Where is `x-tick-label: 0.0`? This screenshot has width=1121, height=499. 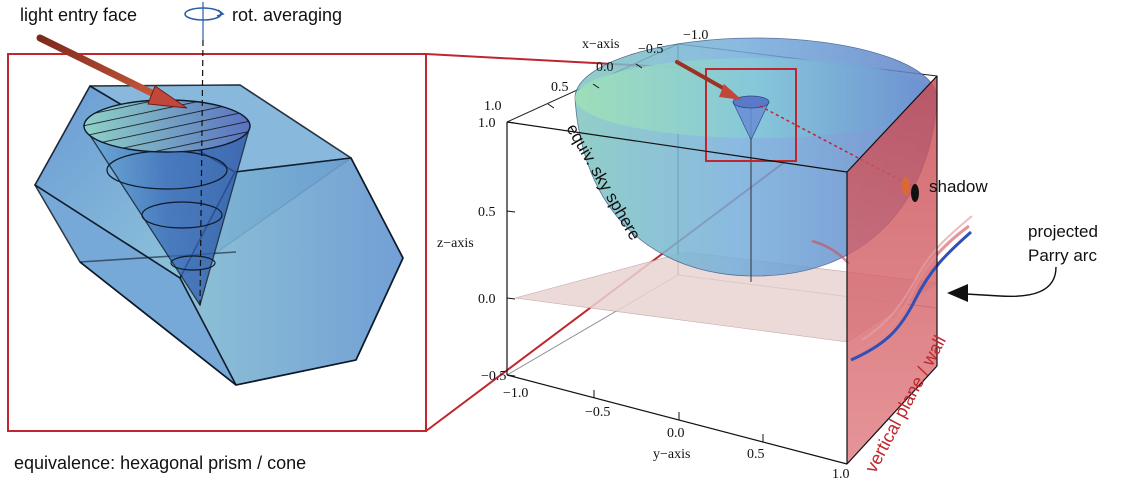 x-tick-label: 0.0 is located at coordinates (605, 67).